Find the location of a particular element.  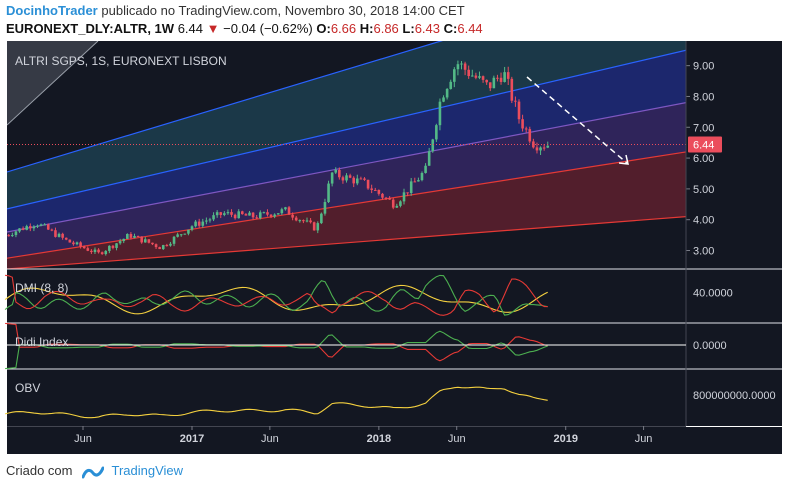

last-price-badge is located at coordinates (705, 144).